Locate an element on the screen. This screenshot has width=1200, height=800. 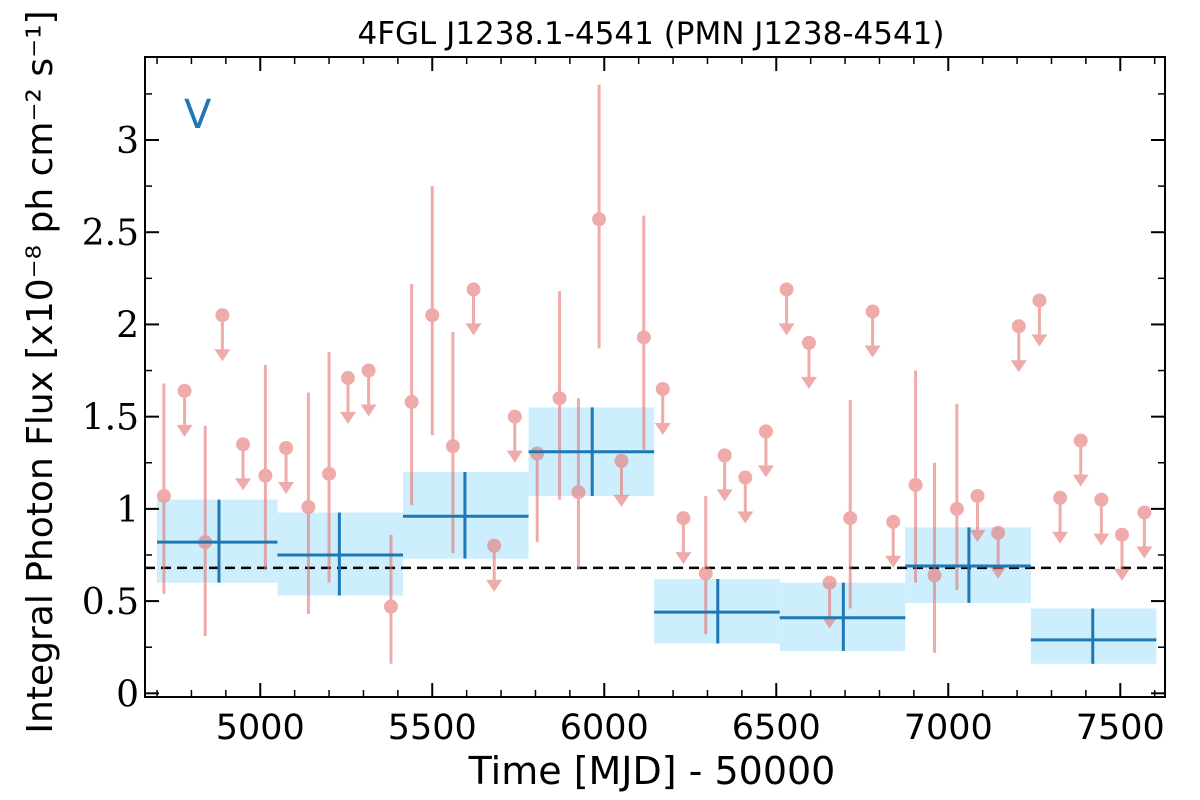
x-tick-label: 5000 is located at coordinates (260, 728).